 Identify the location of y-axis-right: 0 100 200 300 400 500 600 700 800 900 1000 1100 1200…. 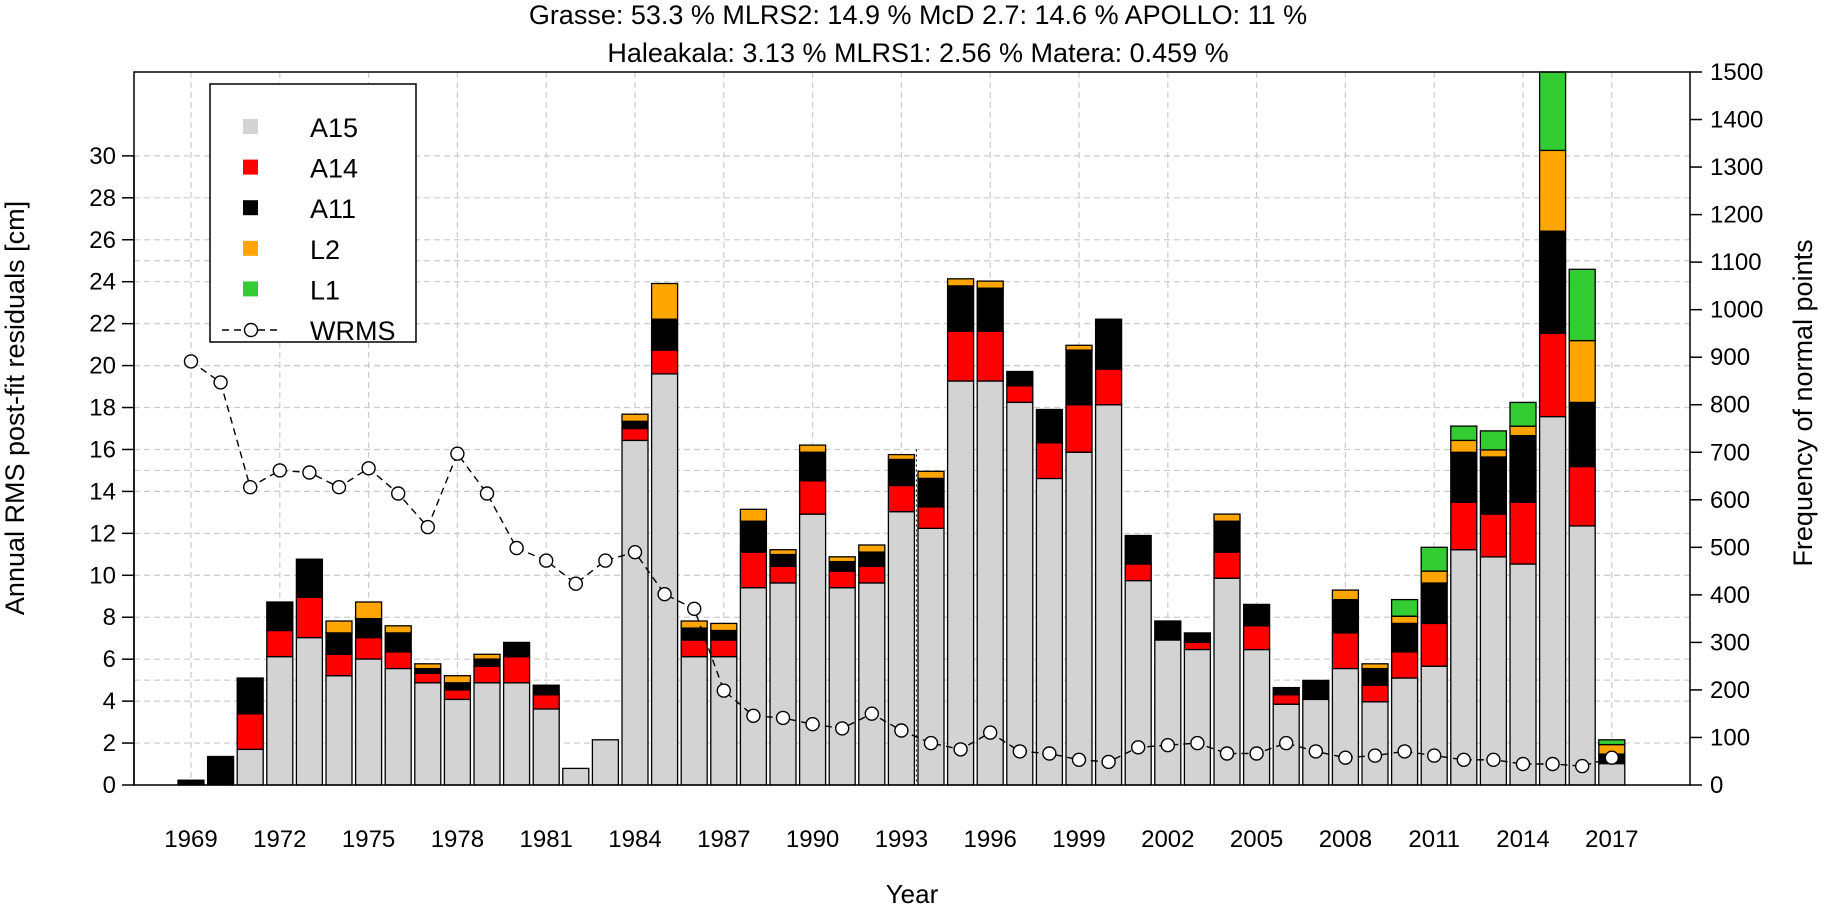
(1726, 429).